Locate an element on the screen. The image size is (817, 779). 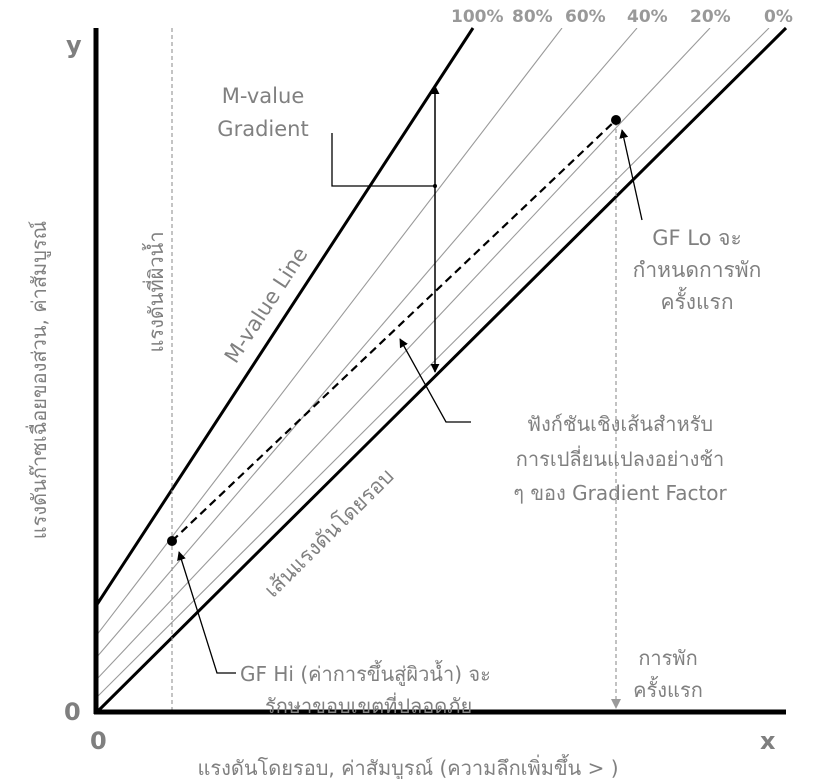
m-value-gradient-label-1: M-value is located at coordinates (263, 96).